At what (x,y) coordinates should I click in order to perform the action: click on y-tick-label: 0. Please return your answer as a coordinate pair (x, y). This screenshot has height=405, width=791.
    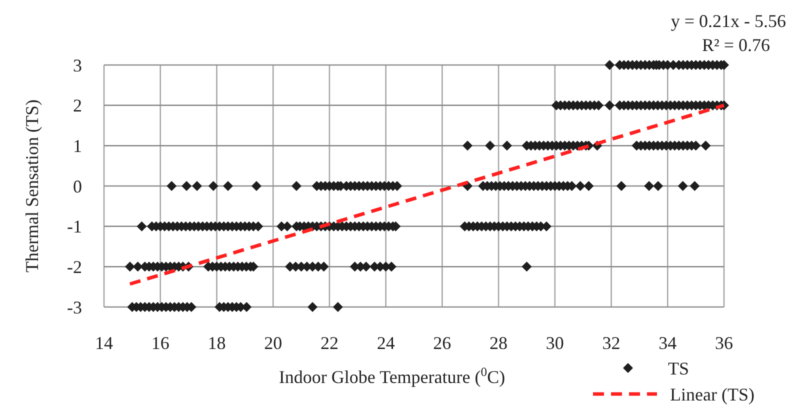
    Looking at the image, I should click on (77, 186).